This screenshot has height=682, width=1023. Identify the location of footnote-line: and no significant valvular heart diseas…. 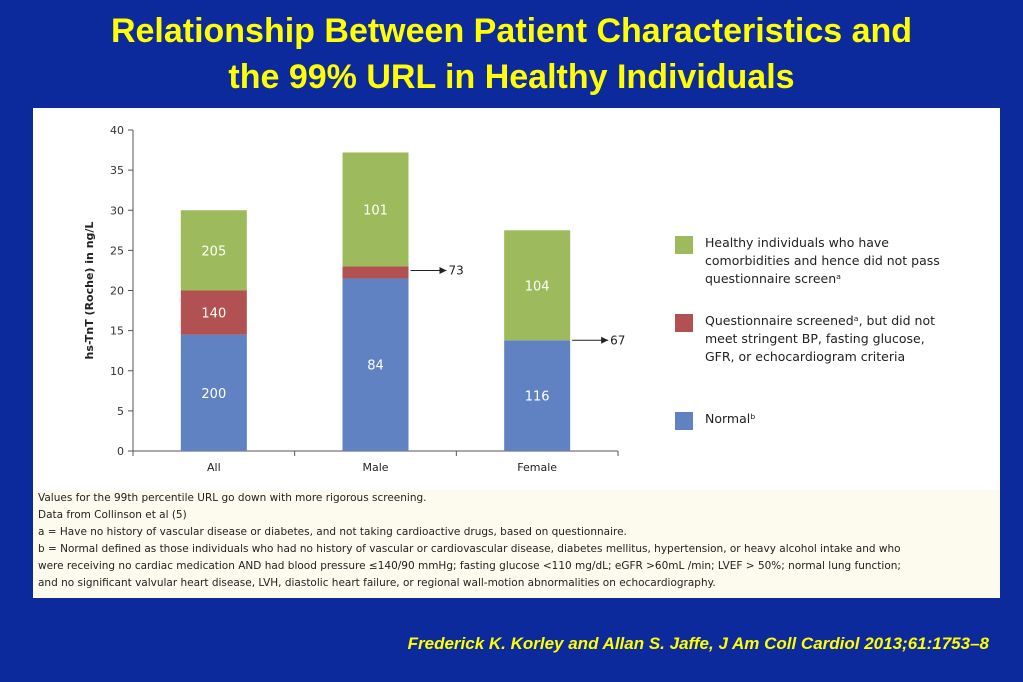
(377, 583).